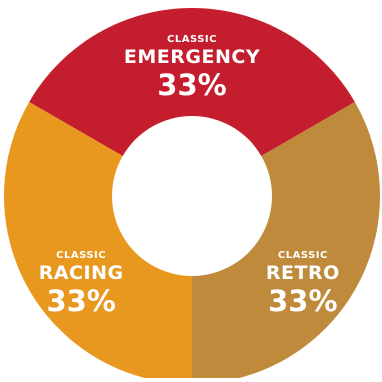  Describe the element at coordinates (81, 273) in the screenshot. I see `slice-name-label: RACING` at that location.